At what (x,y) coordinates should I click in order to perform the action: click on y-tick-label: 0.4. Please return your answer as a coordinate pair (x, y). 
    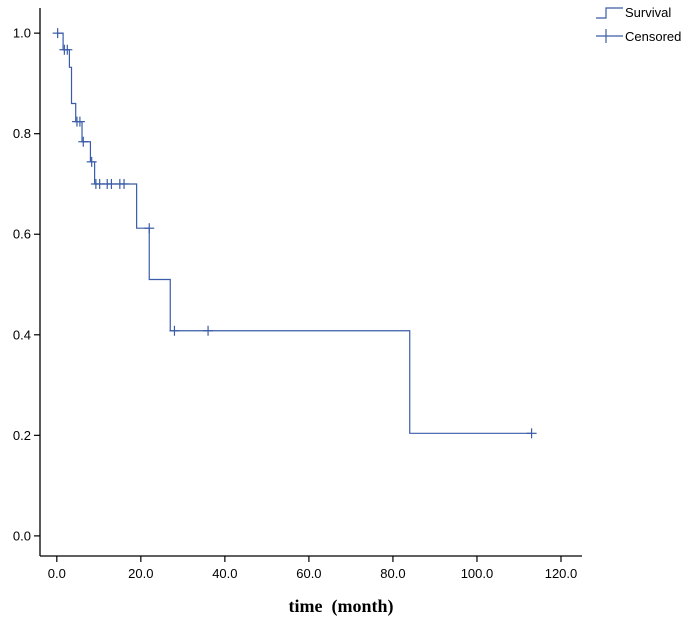
    Looking at the image, I should click on (22, 334).